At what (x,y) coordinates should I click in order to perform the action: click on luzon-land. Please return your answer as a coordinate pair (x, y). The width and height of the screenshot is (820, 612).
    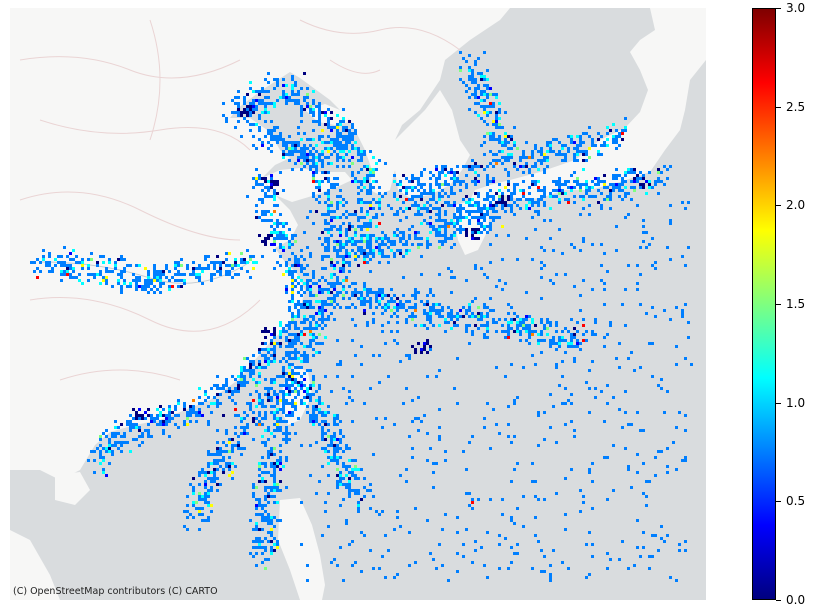
    Looking at the image, I should click on (301, 549).